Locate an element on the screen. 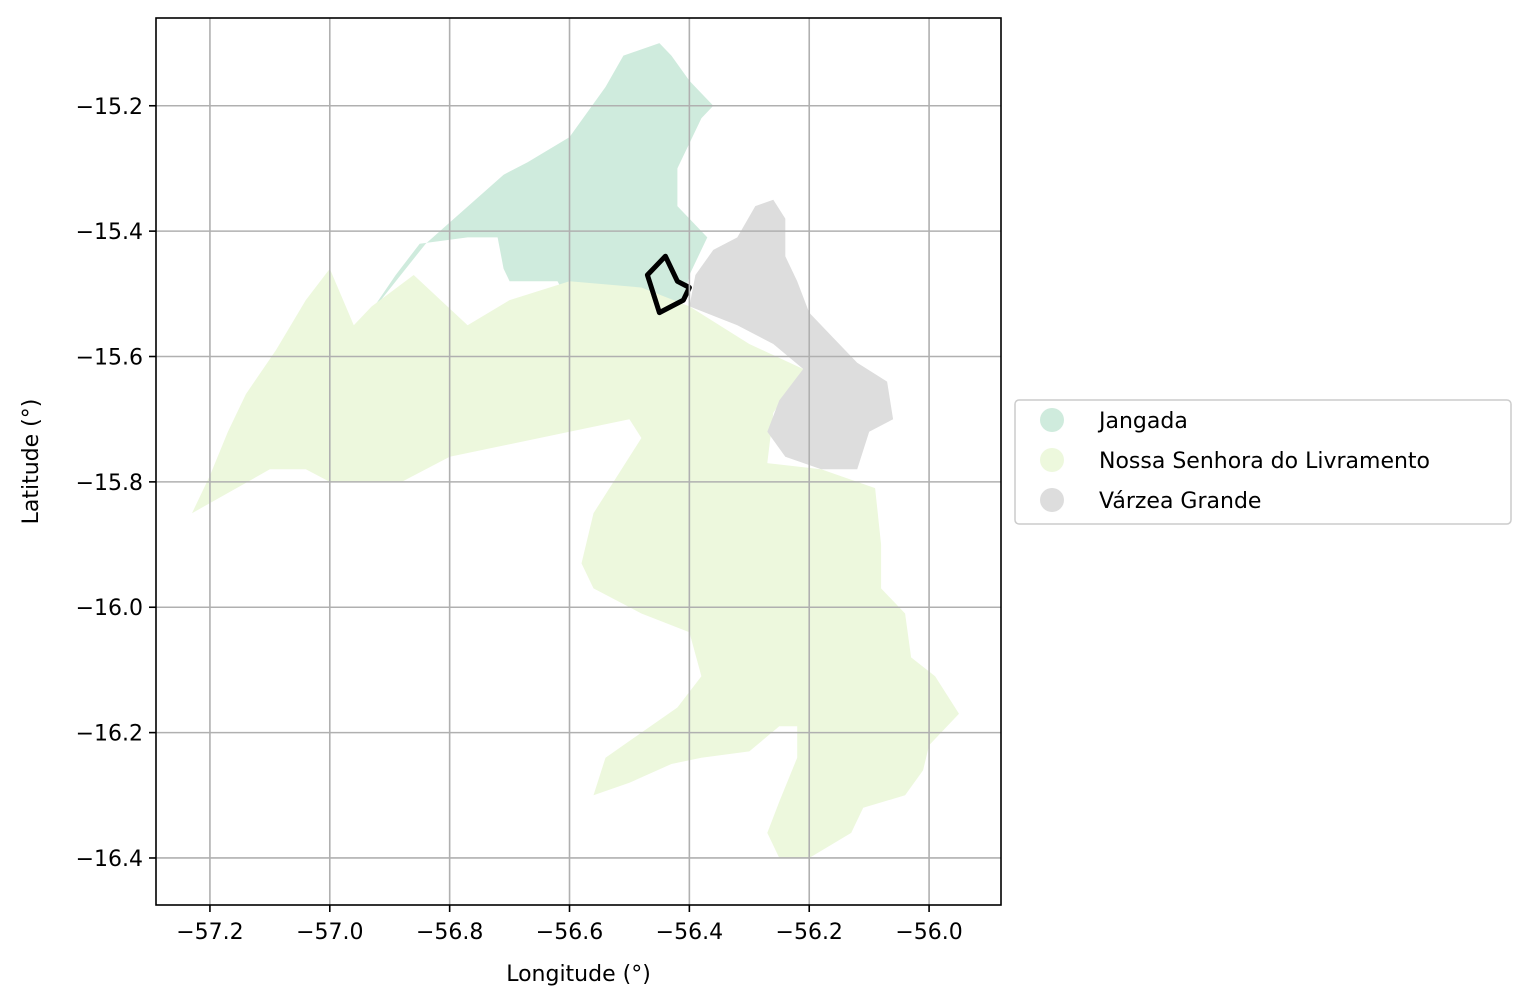  legend-box is located at coordinates (1263, 462).